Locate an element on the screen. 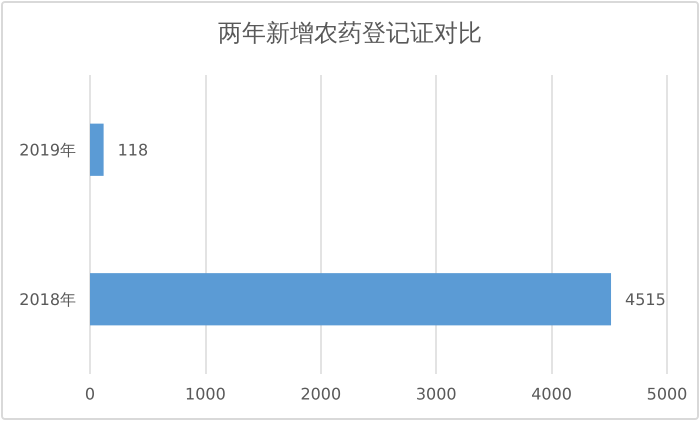  x-tick-label: 1000 is located at coordinates (205, 394).